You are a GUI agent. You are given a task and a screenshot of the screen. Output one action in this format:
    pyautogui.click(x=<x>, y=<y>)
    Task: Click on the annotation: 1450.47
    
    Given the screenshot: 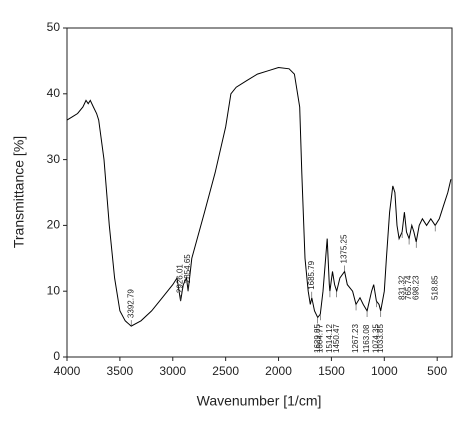 What is the action you would take?
    pyautogui.click(x=336, y=338)
    